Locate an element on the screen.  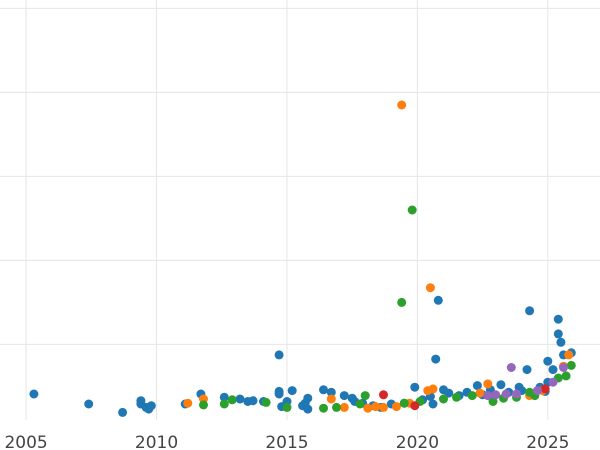
x-tick-label: 2015 is located at coordinates (286, 441).